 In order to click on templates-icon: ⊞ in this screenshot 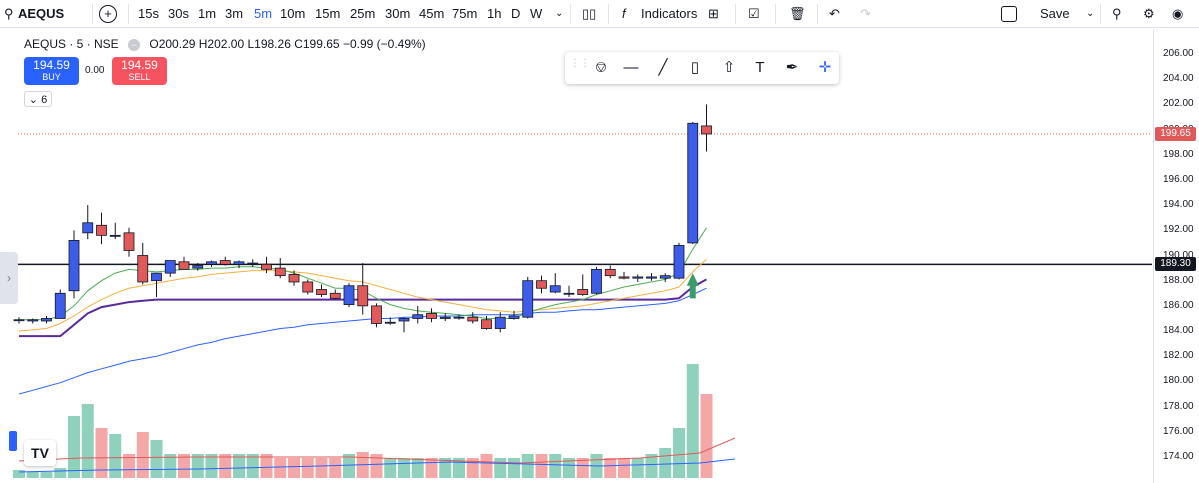, I will do `click(713, 13)`.